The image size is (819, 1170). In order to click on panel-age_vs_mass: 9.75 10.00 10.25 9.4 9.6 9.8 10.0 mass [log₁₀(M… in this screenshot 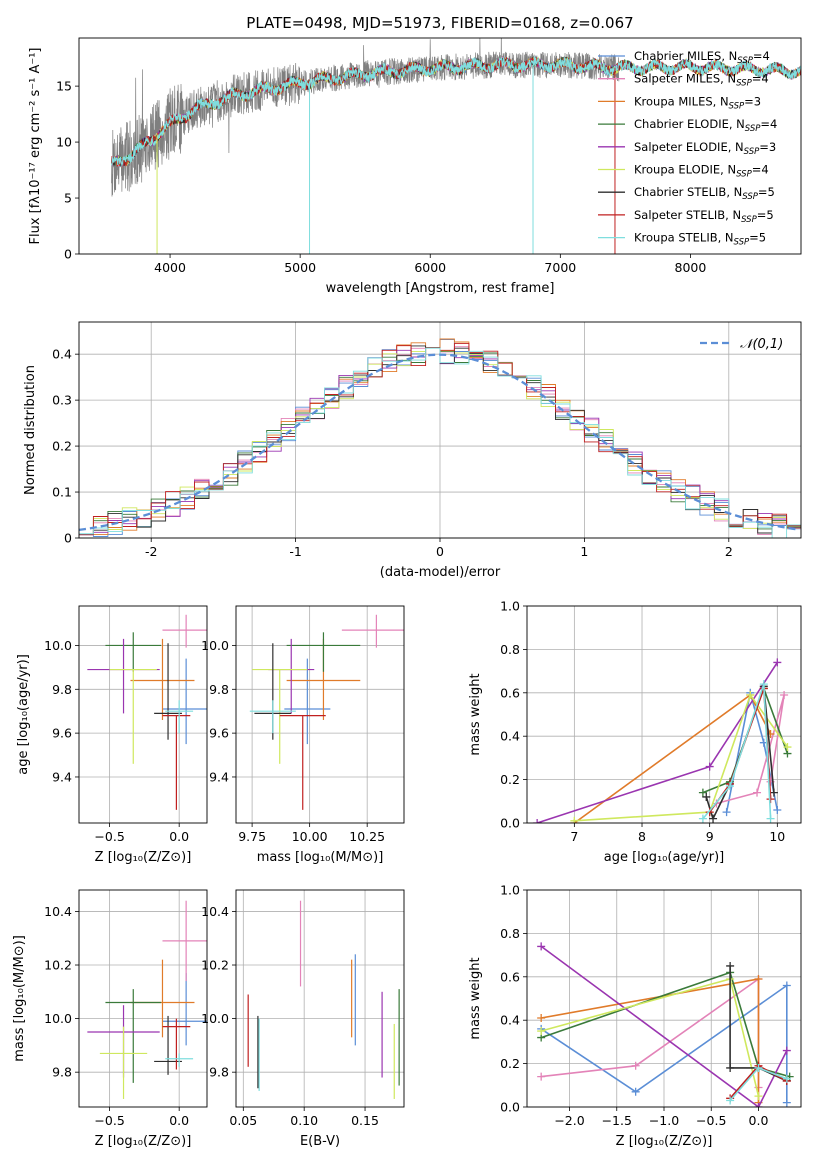, I will do `click(303, 735)`.